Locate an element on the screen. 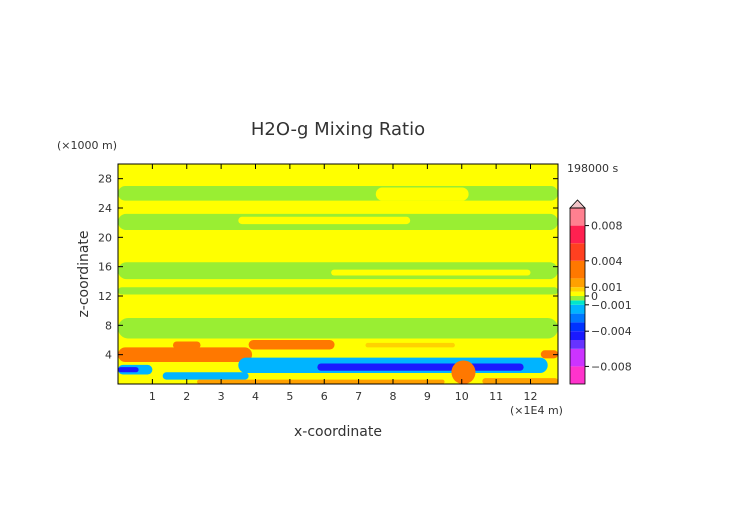 The image size is (752, 532). colorbar-tick-label: −0.008 is located at coordinates (611, 366).